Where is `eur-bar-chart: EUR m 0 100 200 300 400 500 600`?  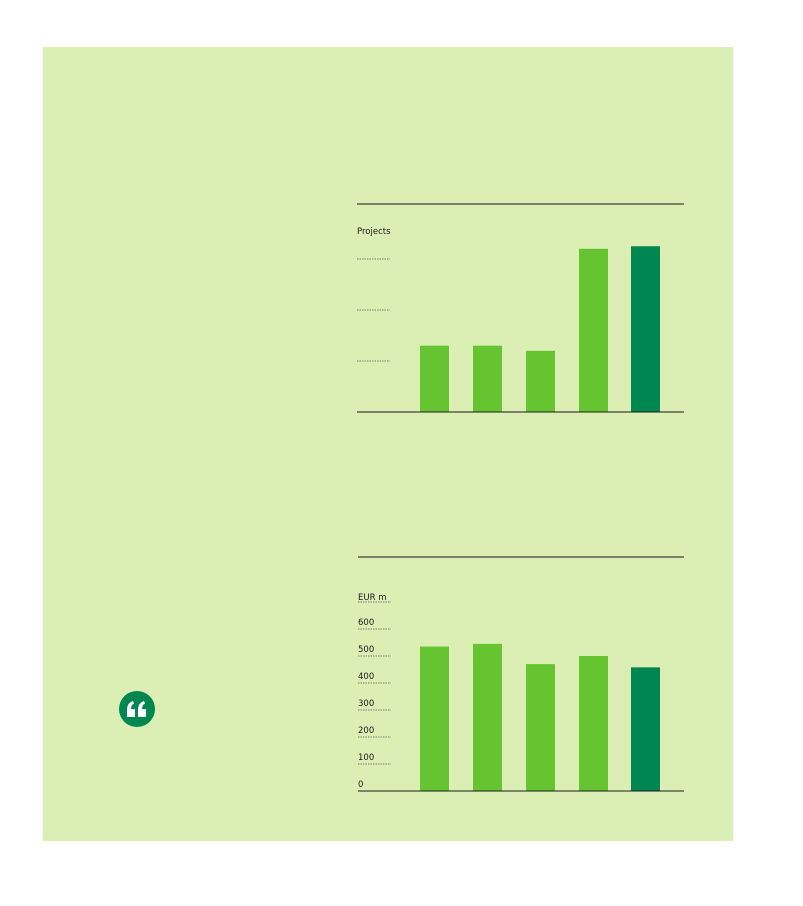 eur-bar-chart: EUR m 0 100 200 300 400 500 600 is located at coordinates (521, 674).